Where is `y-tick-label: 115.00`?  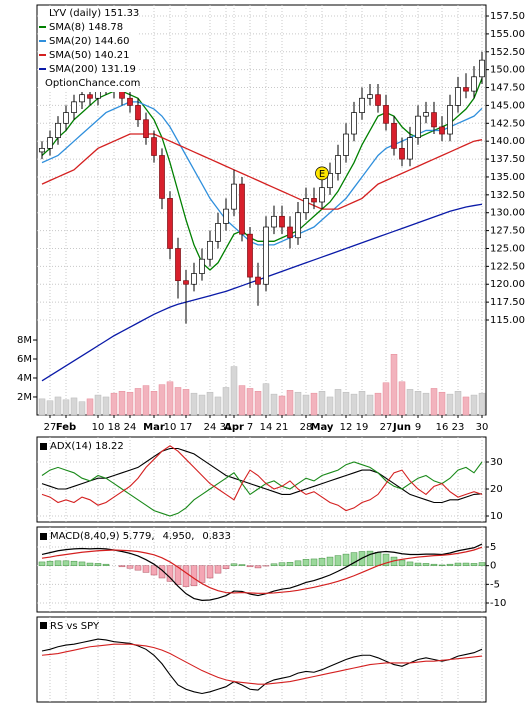 y-tick-label: 115.00 is located at coordinates (507, 320).